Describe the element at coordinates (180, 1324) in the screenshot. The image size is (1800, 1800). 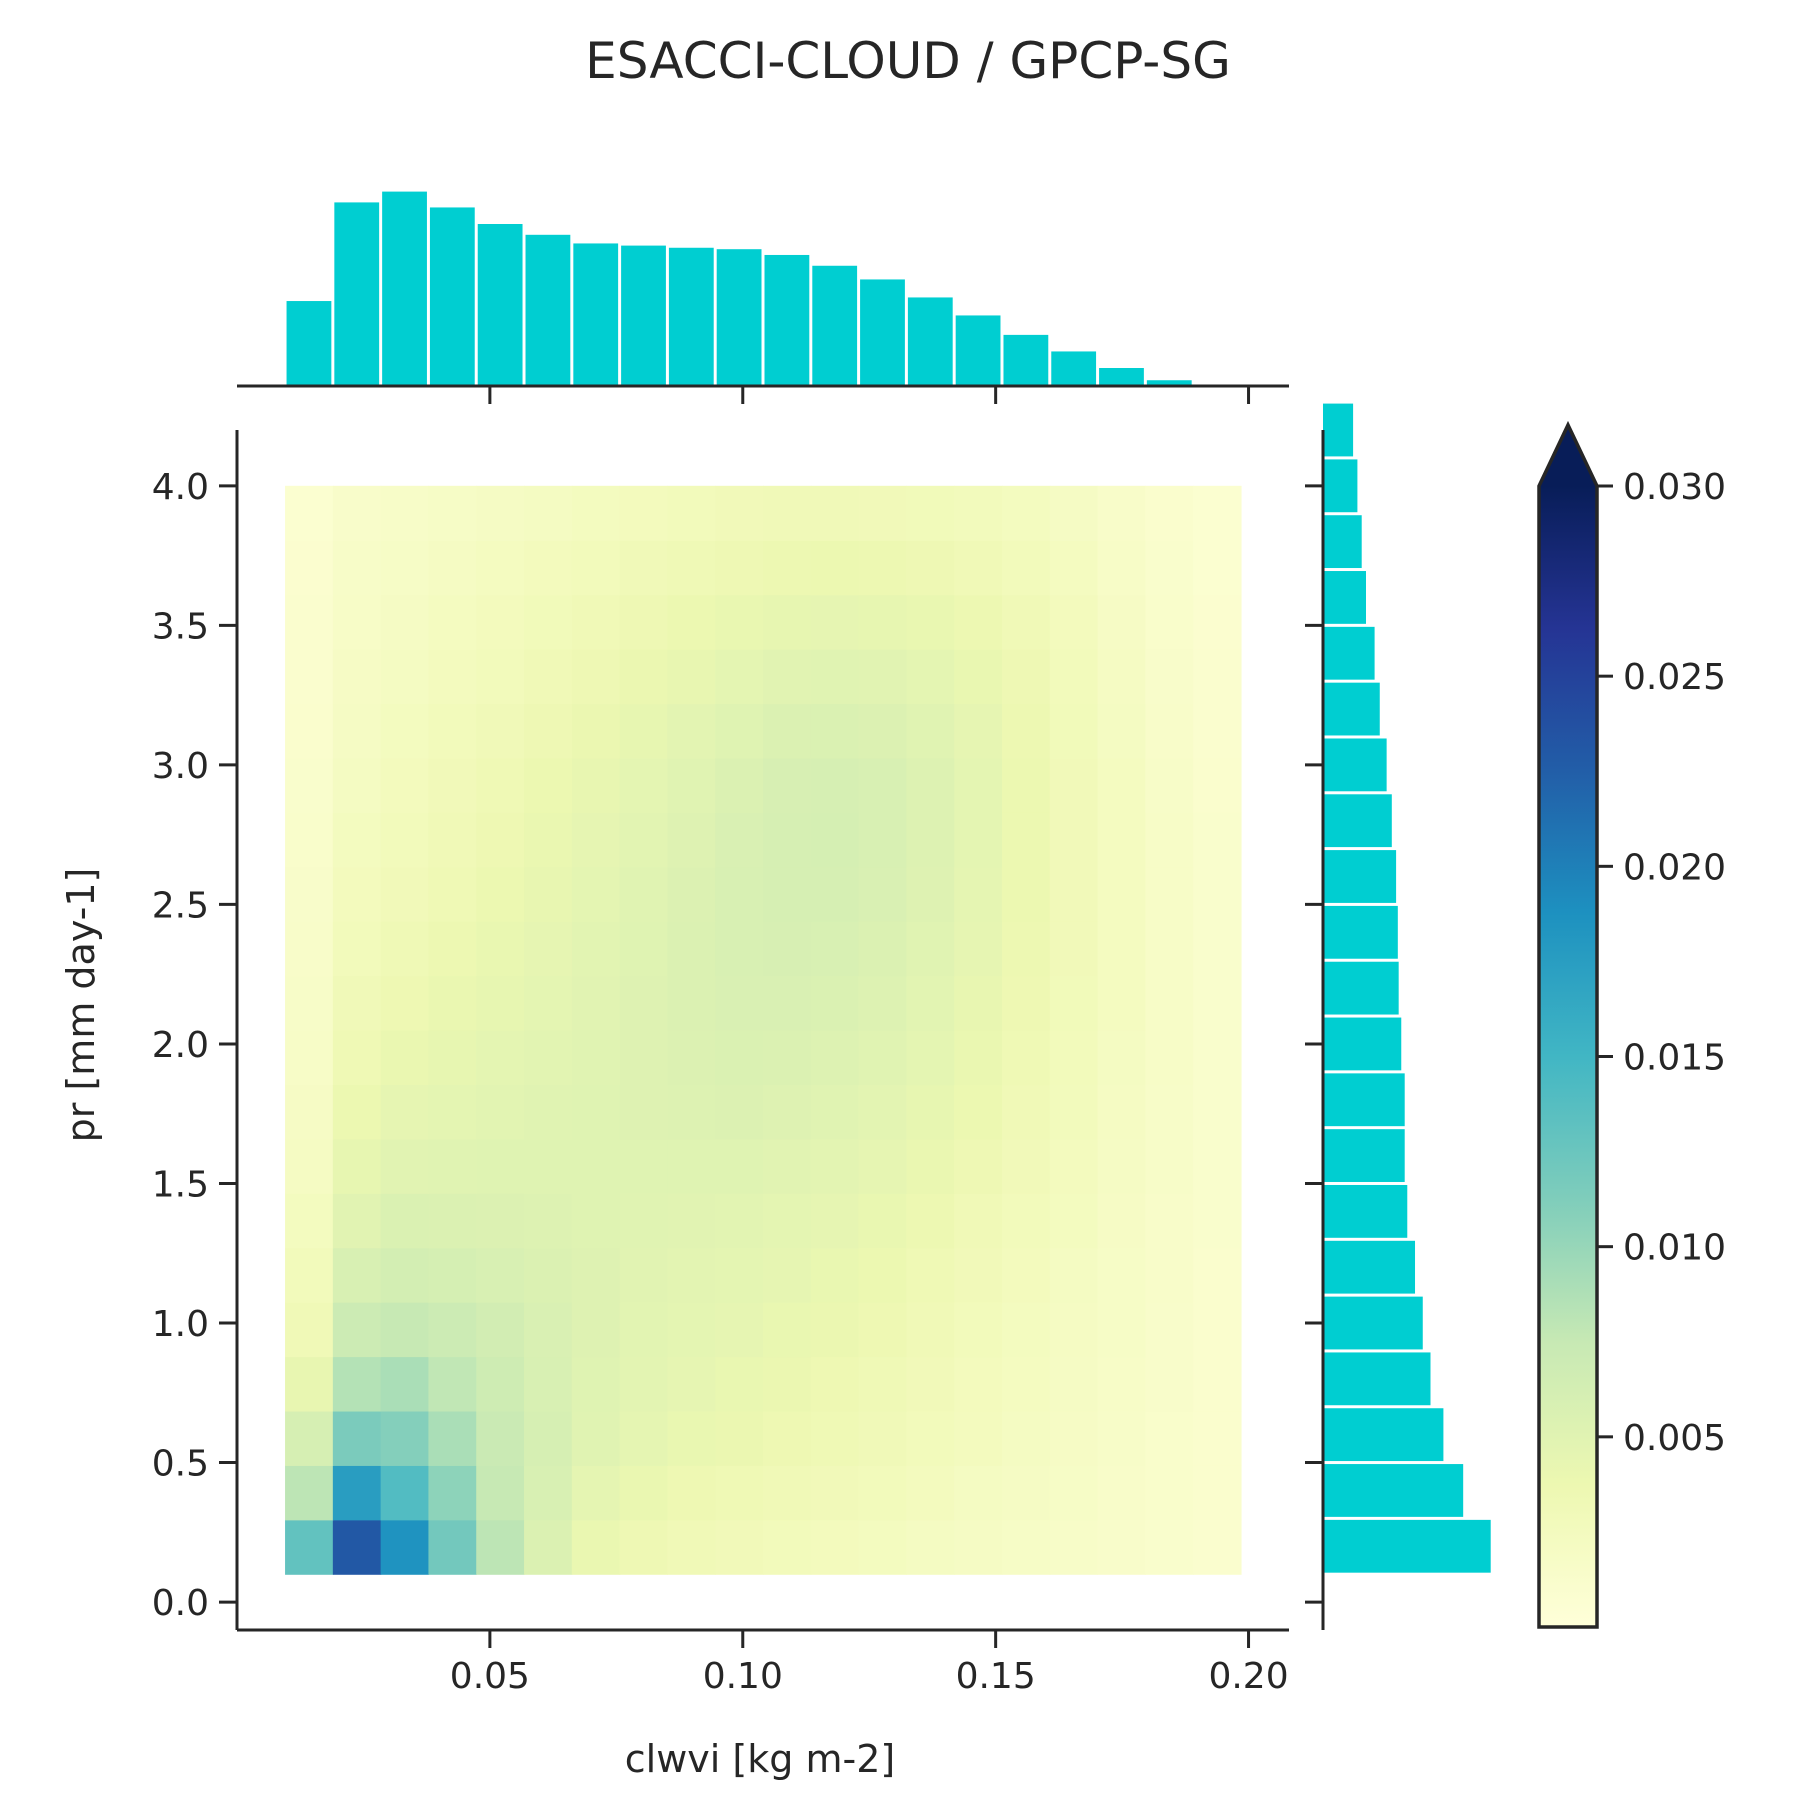
I see `y-tick-label: 1.0` at that location.